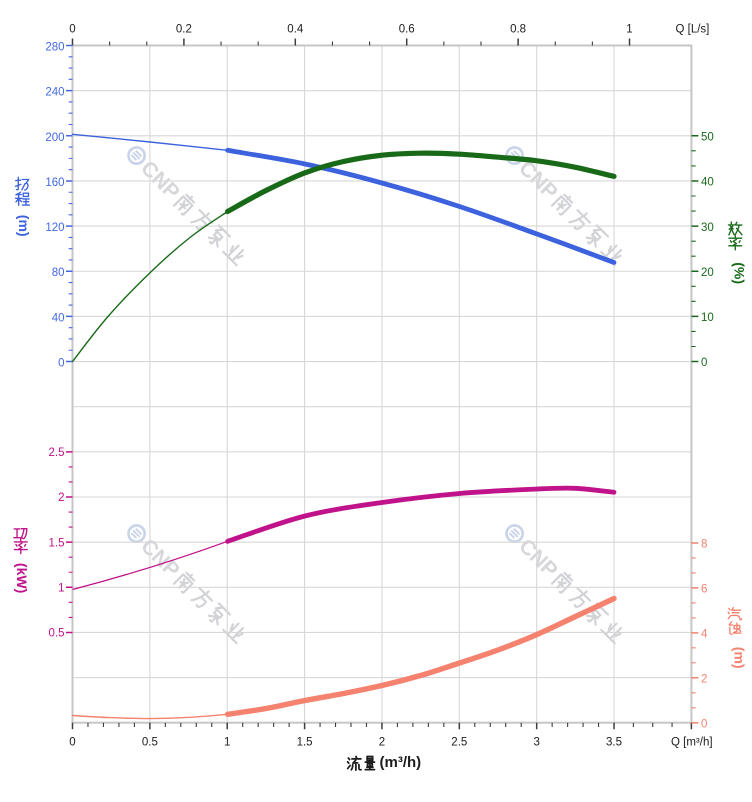 Image resolution: width=752 pixels, height=802 pixels. Describe the element at coordinates (407, 30) in the screenshot. I see `svg-text: 0.6` at that location.